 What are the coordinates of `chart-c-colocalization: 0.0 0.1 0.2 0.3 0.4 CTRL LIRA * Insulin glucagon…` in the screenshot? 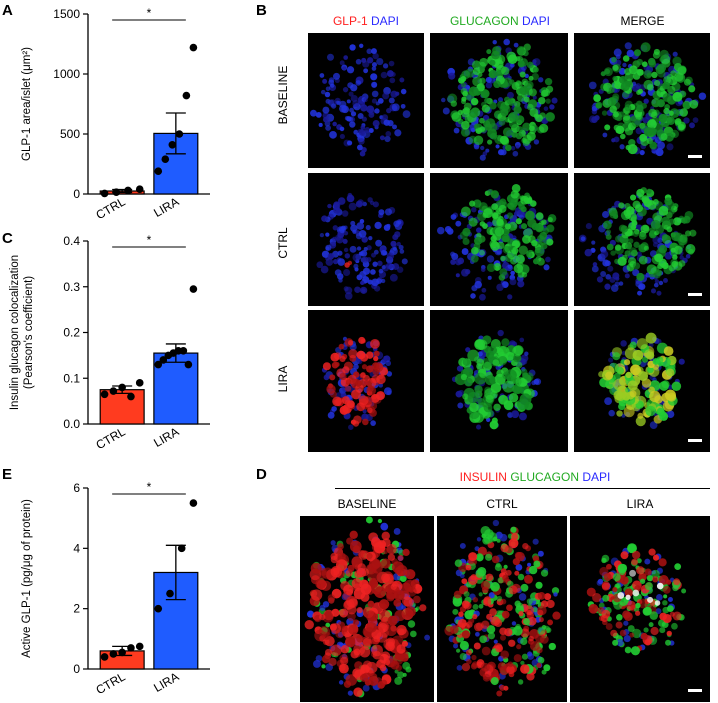 It's located at (109, 342).